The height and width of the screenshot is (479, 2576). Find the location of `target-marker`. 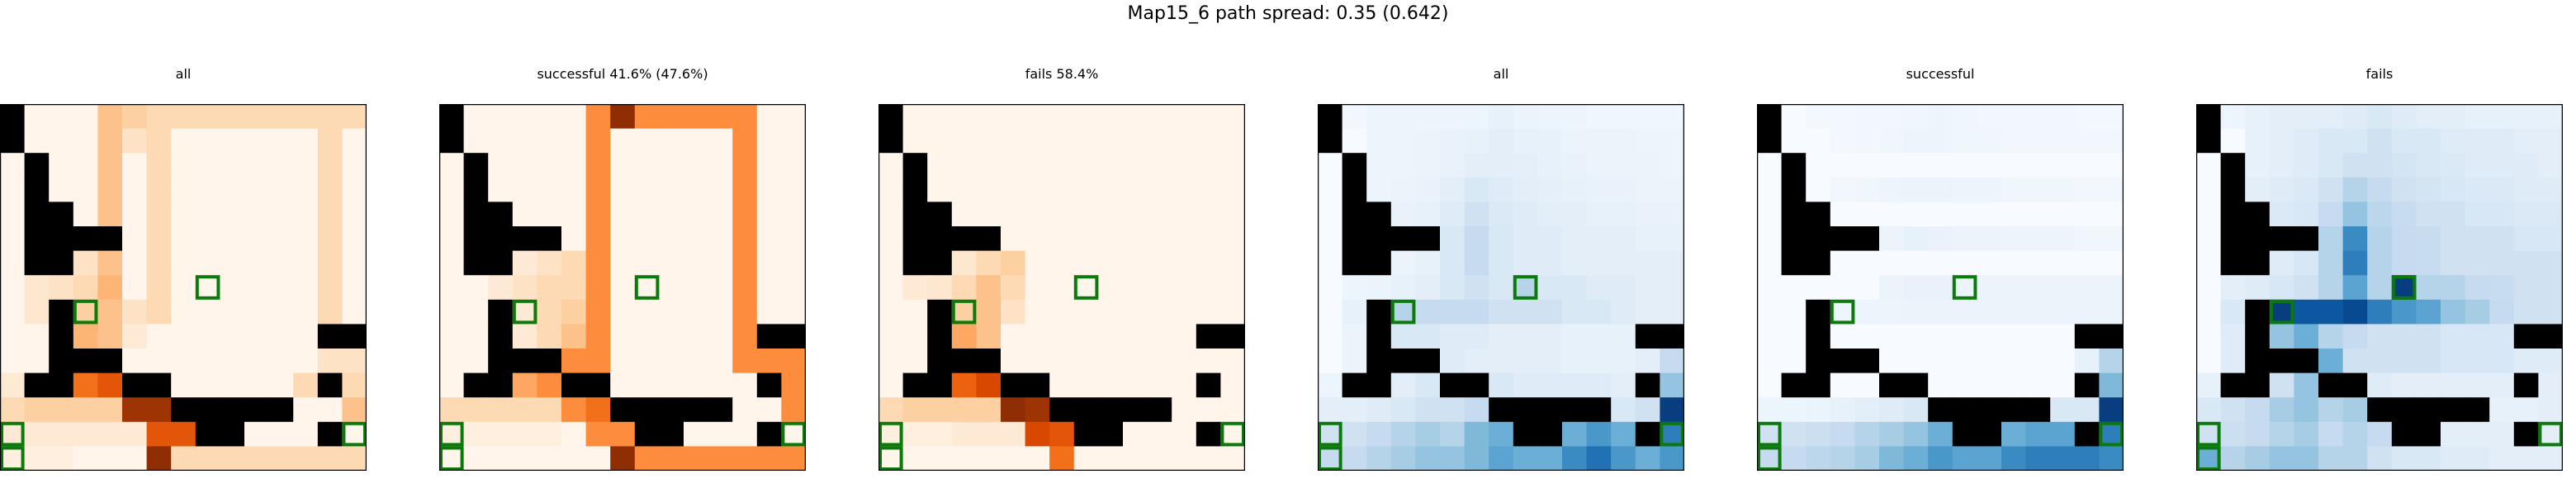

target-marker is located at coordinates (1964, 288).